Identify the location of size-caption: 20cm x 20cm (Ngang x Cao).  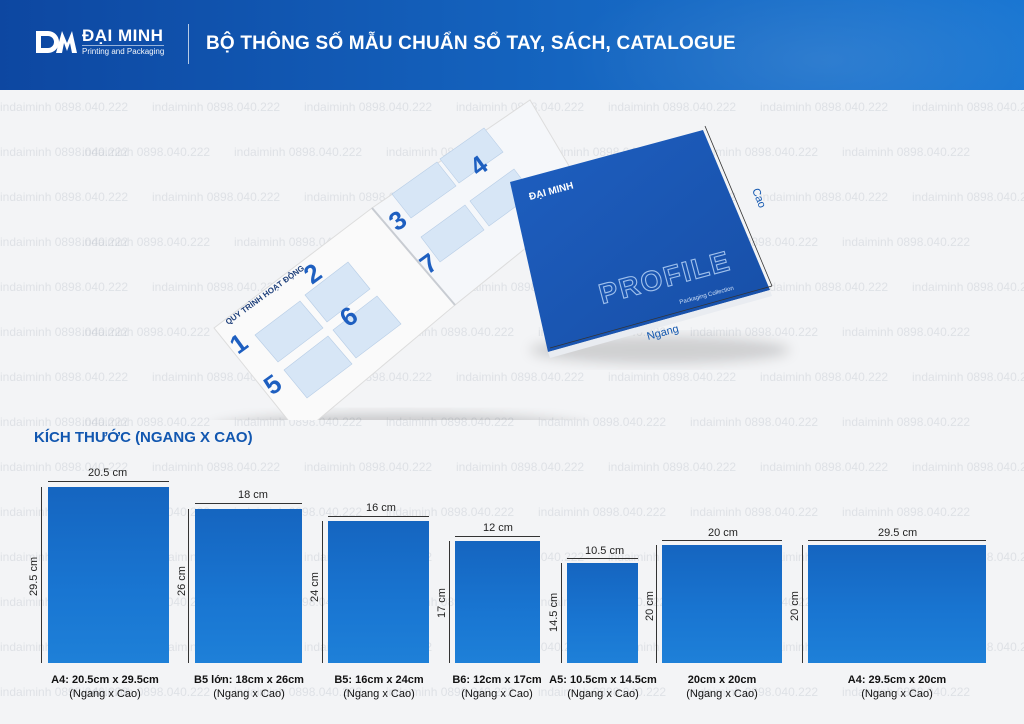
(722, 687).